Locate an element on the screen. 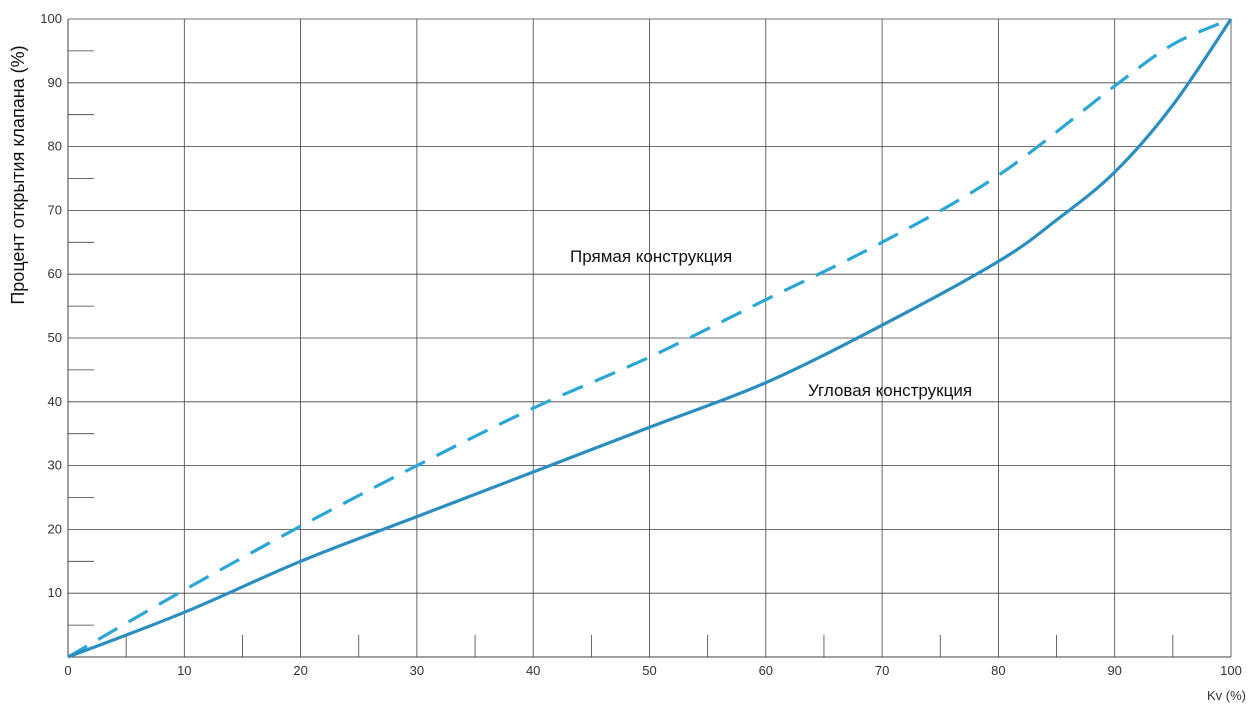 Image resolution: width=1249 pixels, height=706 pixels. x-tick-label: 80 is located at coordinates (998, 670).